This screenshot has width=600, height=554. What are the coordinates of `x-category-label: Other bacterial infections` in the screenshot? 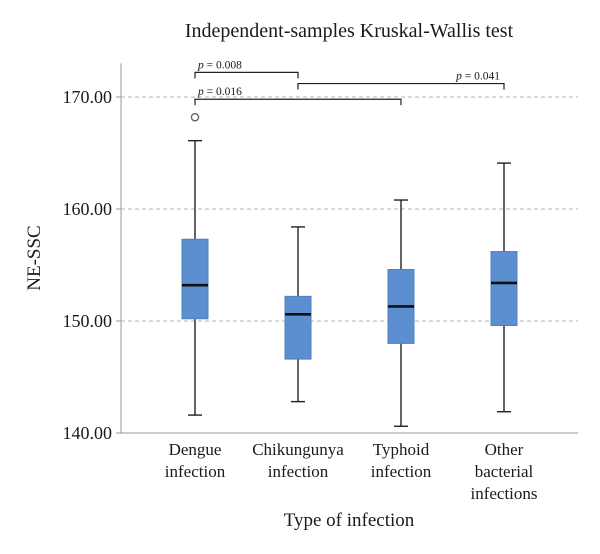 It's located at (503, 471).